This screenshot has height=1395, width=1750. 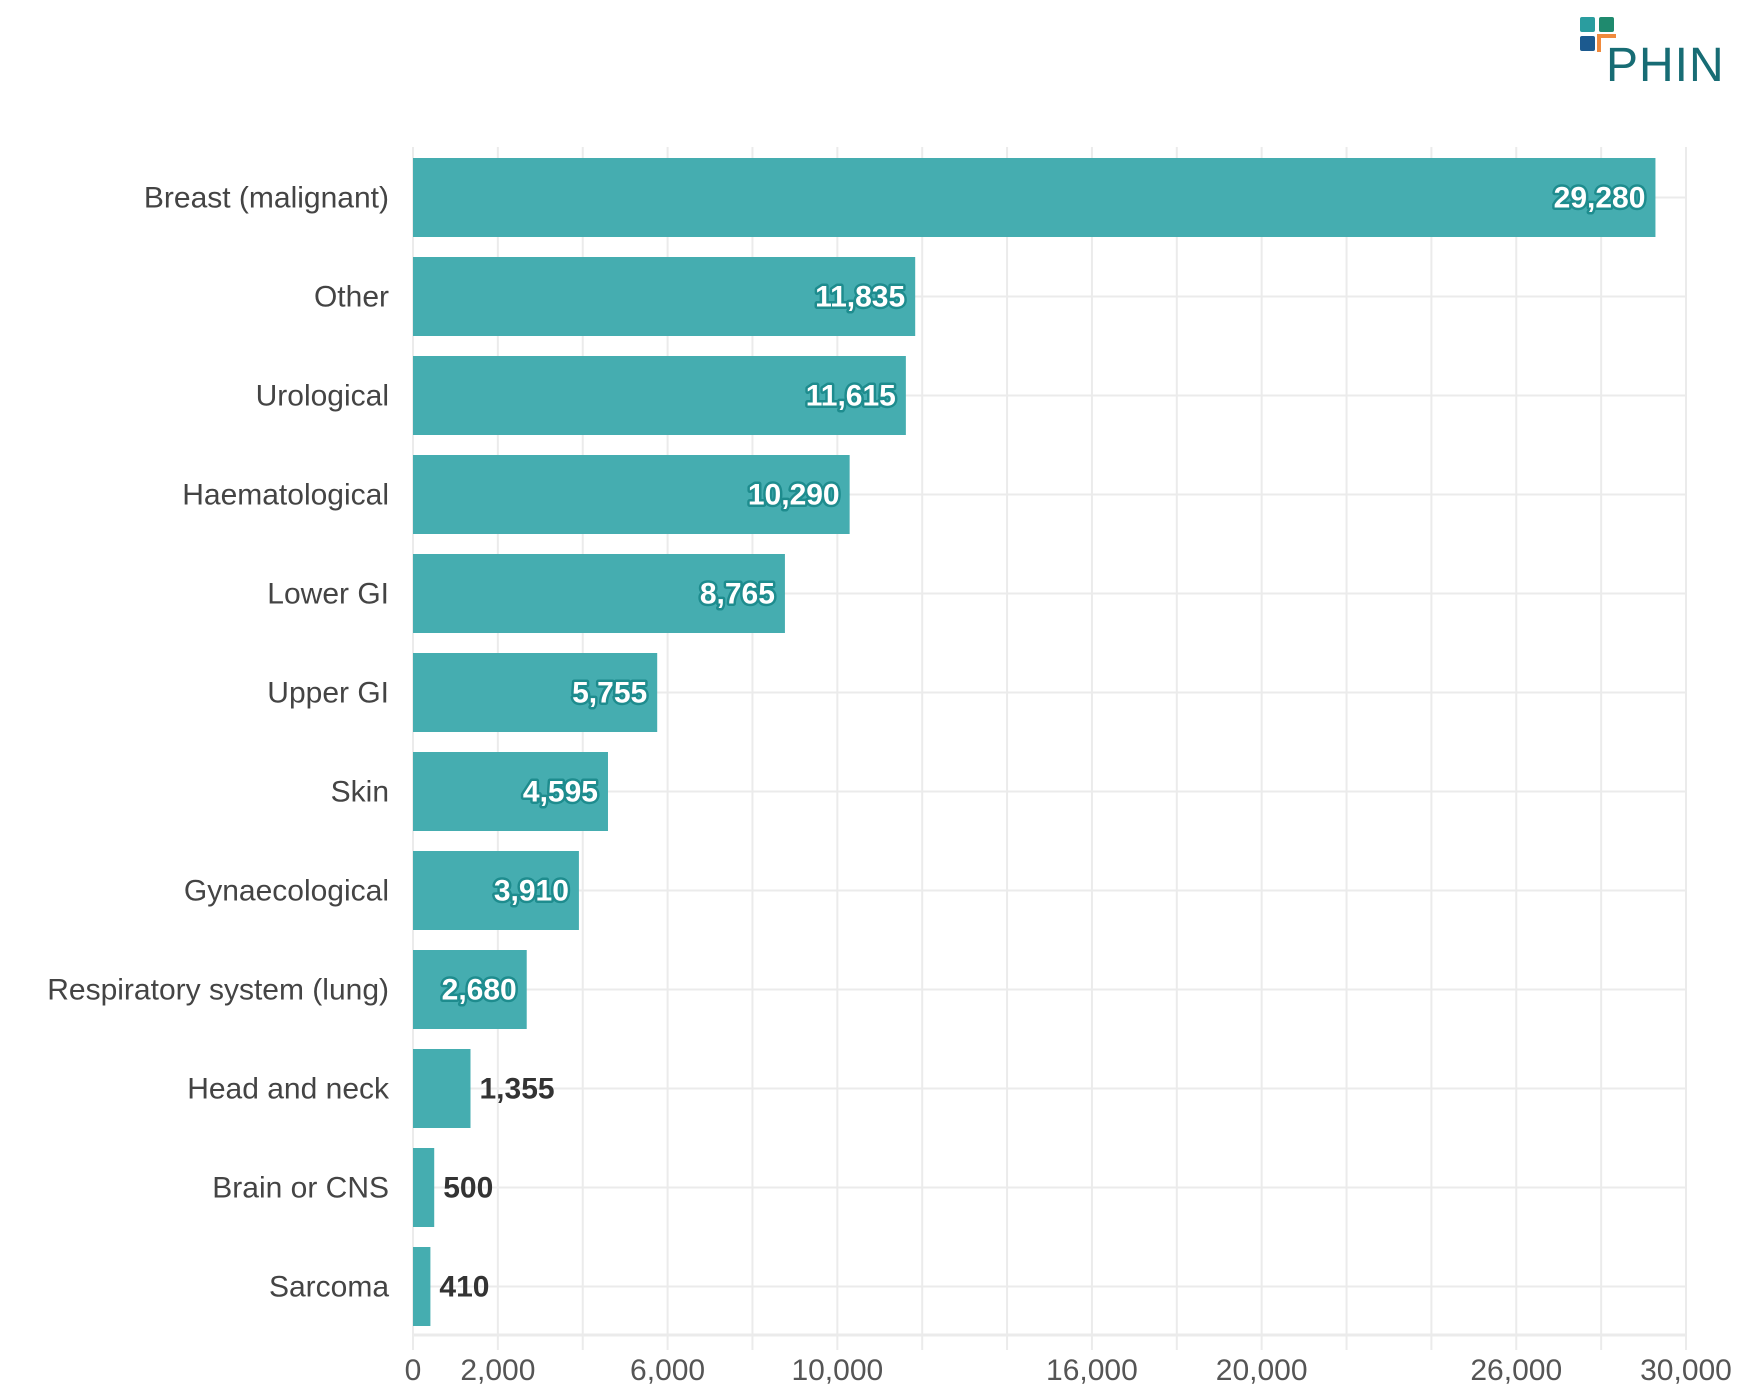 I want to click on bar-value-label: 10,290, so click(x=794, y=495).